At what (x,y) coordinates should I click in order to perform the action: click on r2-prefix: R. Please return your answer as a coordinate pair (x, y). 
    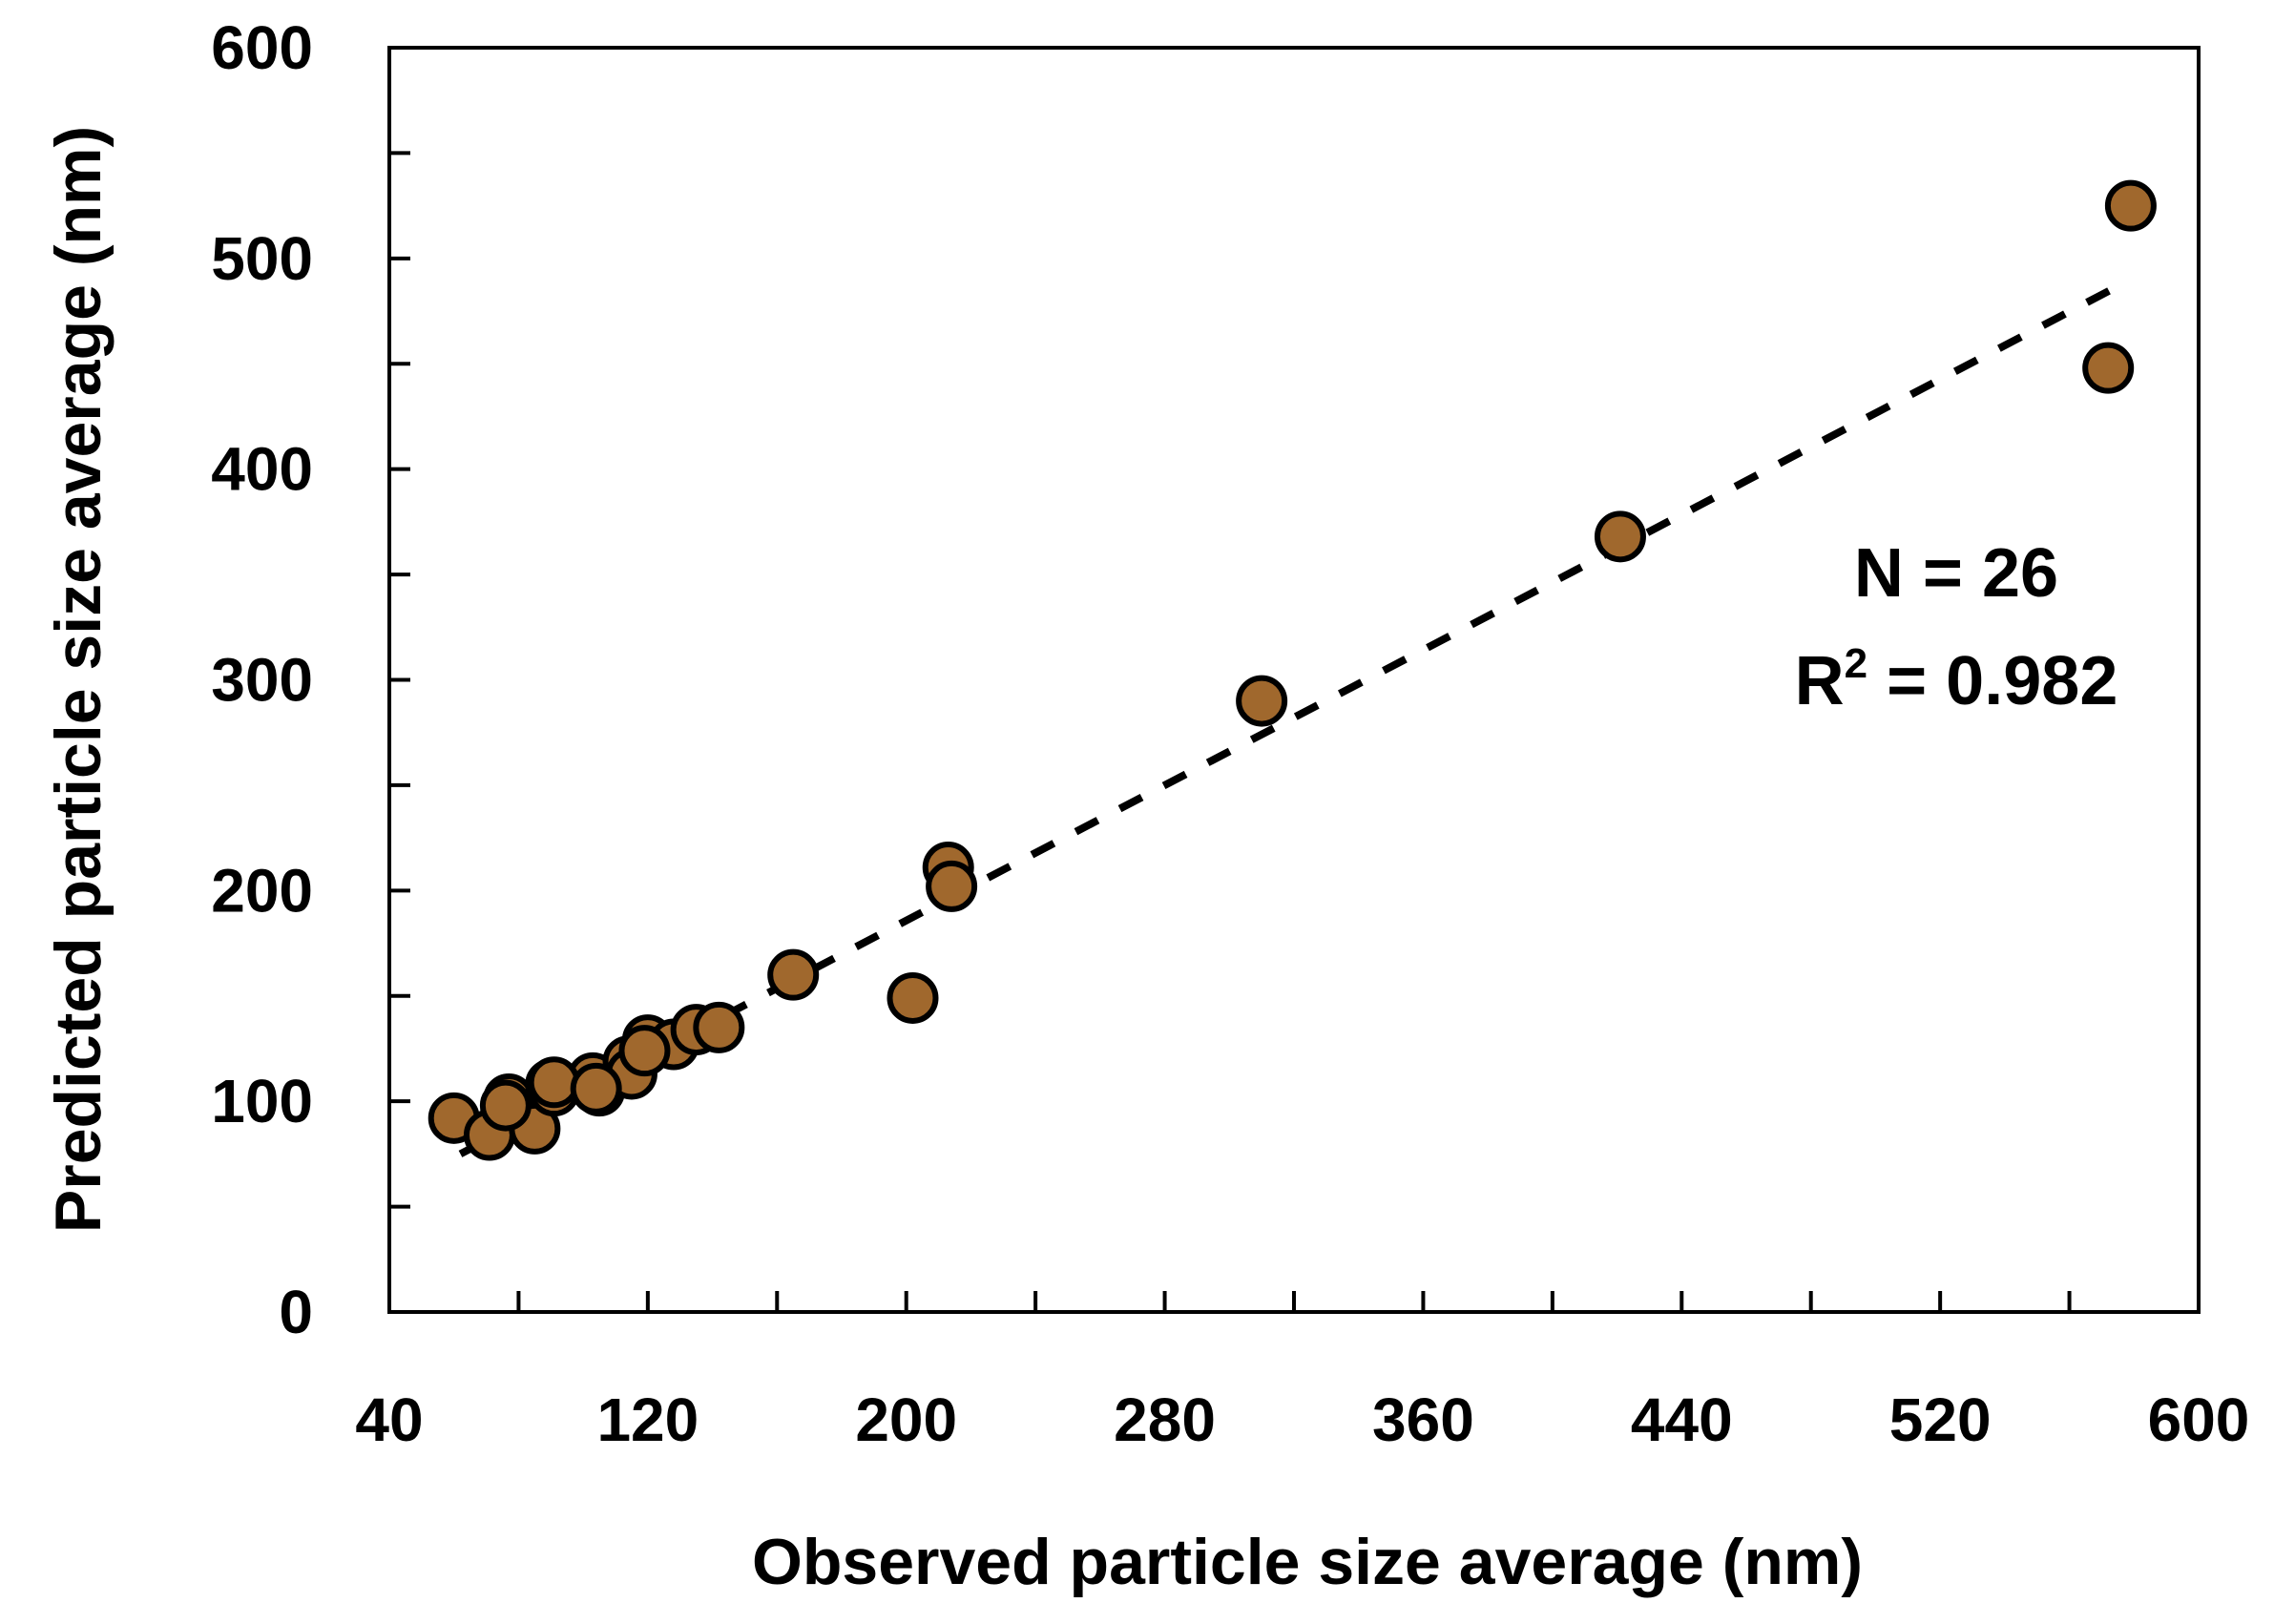
    Looking at the image, I should click on (1820, 681).